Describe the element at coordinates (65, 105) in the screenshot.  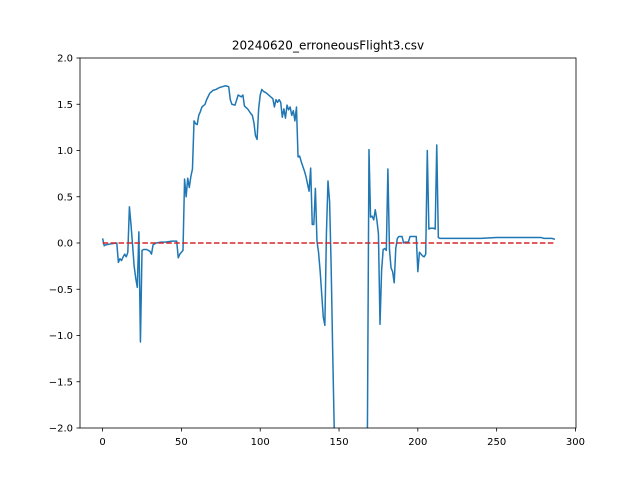
I see `y-tick-label: 1.5` at that location.